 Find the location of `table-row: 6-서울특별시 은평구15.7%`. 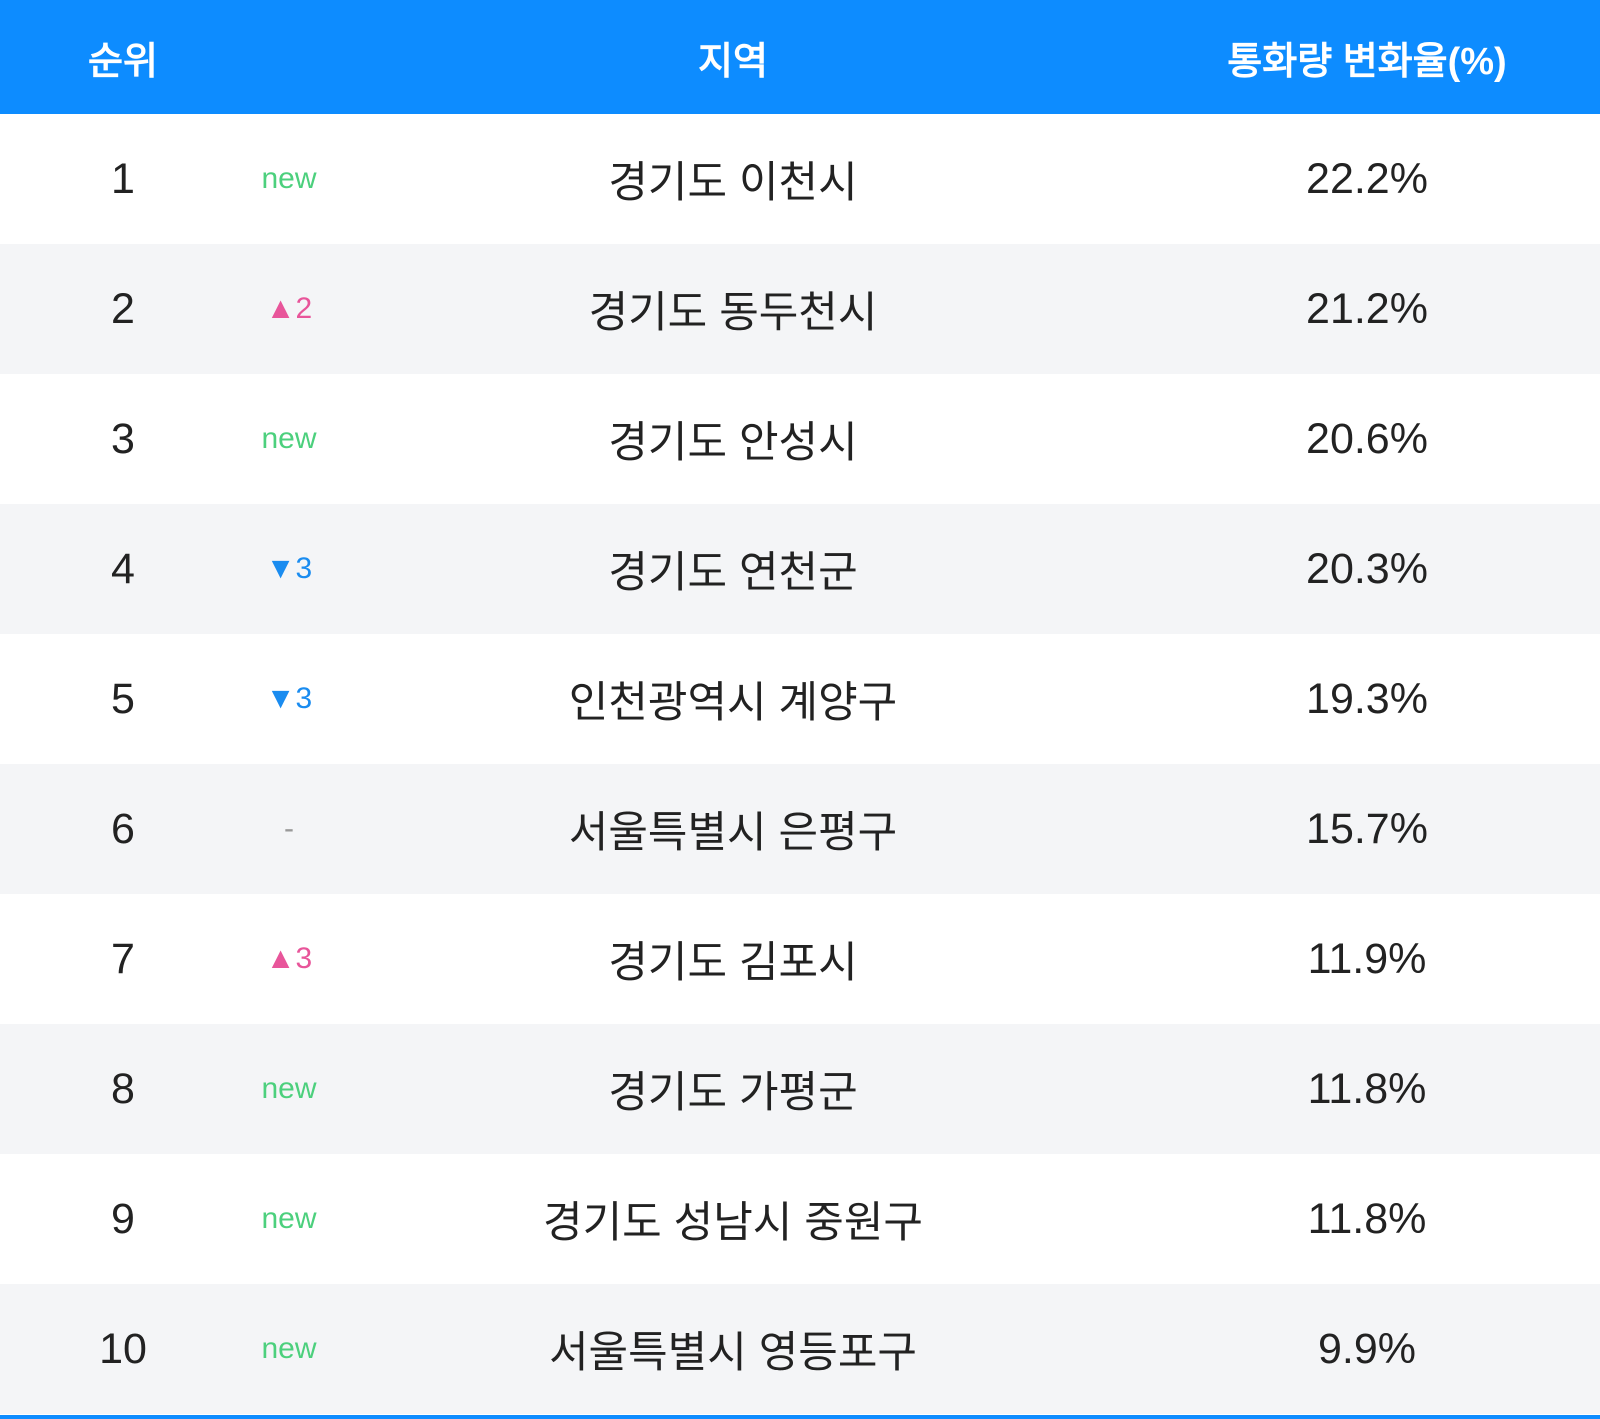

table-row: 6-서울특별시 은평구15.7% is located at coordinates (800, 829).